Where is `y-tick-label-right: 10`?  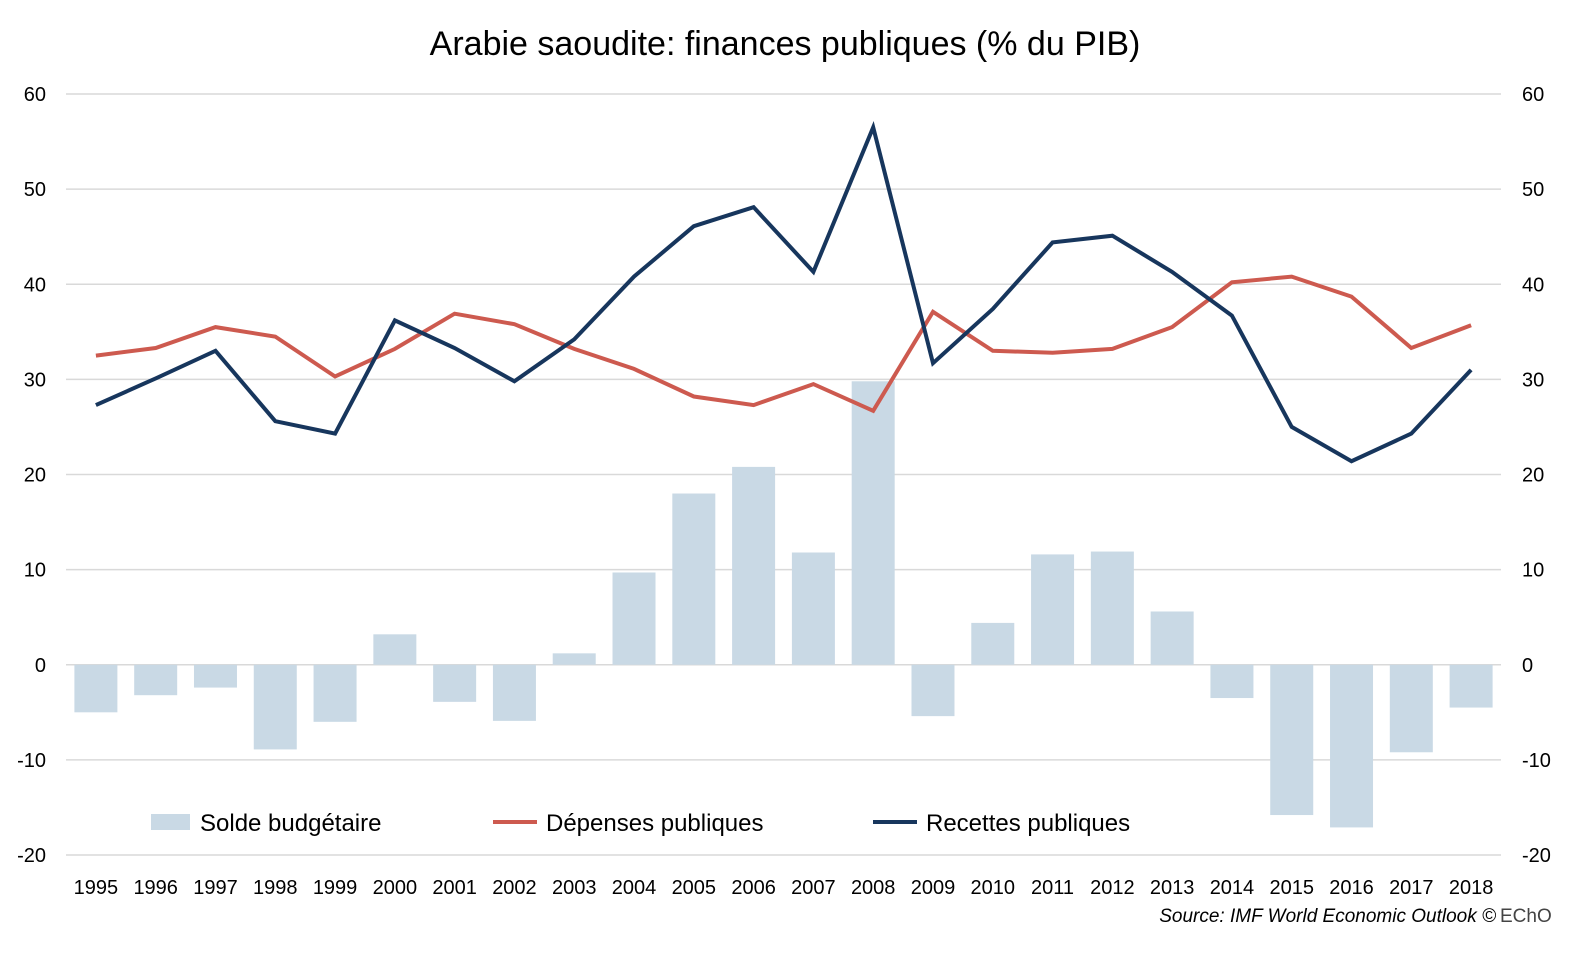
y-tick-label-right: 10 is located at coordinates (1533, 571).